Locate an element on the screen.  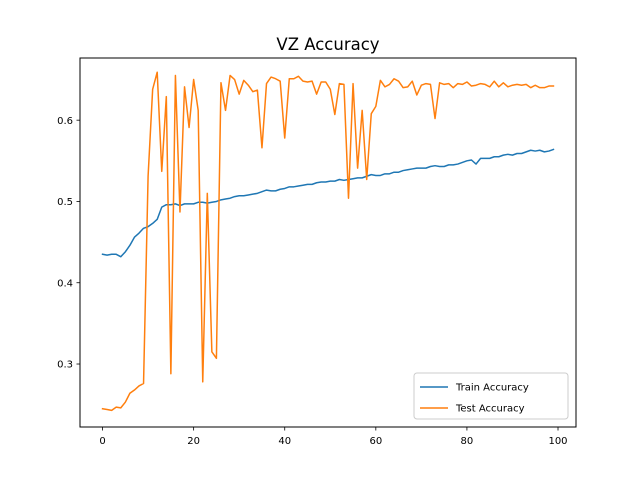
x-axis: 0 20 40 60 80 100 is located at coordinates (333, 437).